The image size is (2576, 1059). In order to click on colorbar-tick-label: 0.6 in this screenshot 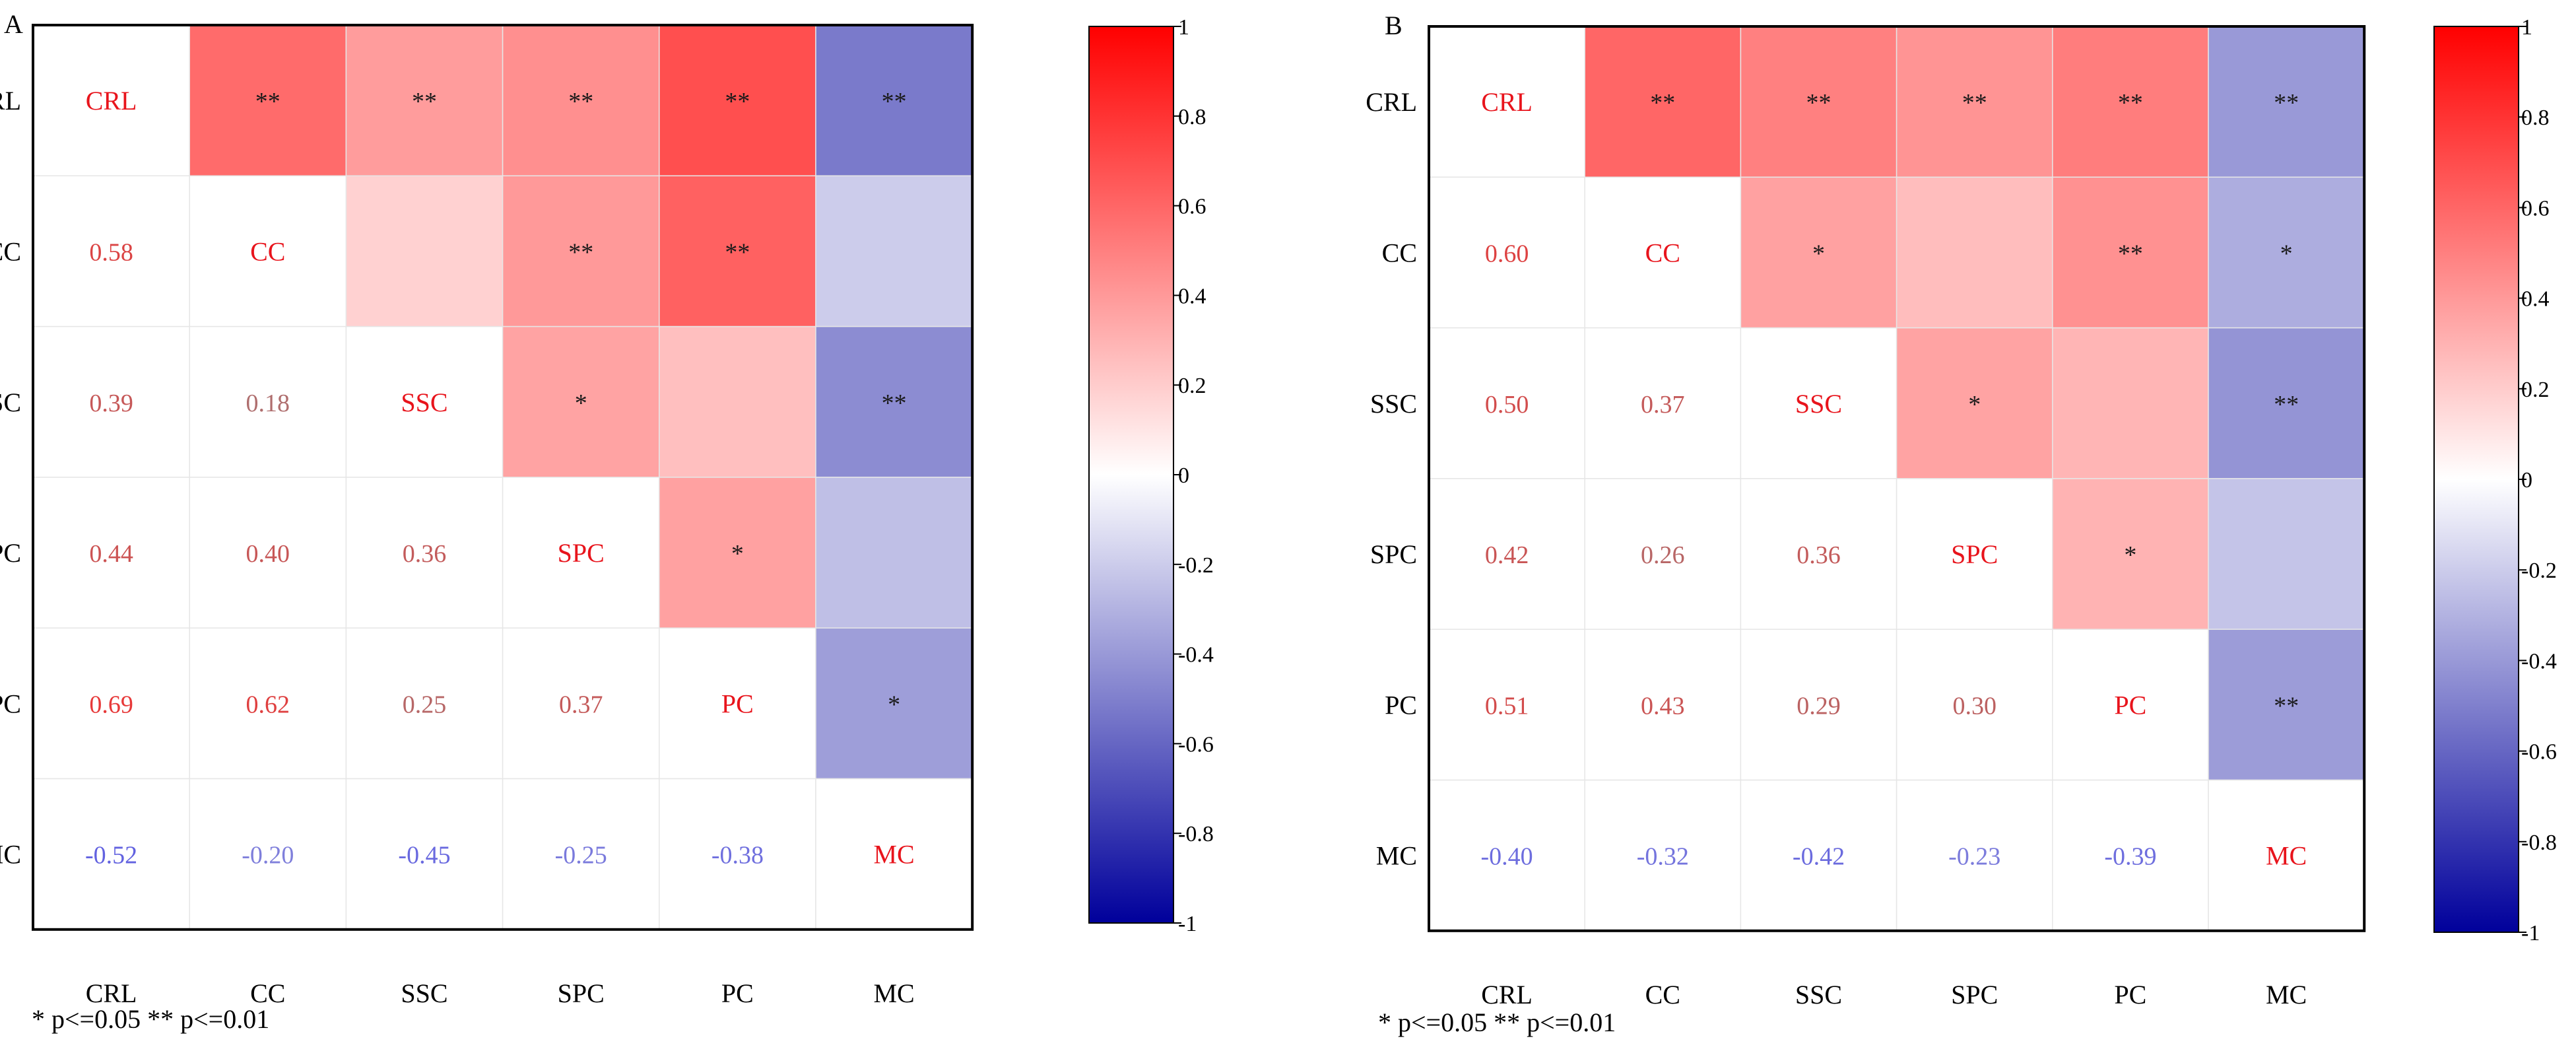, I will do `click(2535, 208)`.